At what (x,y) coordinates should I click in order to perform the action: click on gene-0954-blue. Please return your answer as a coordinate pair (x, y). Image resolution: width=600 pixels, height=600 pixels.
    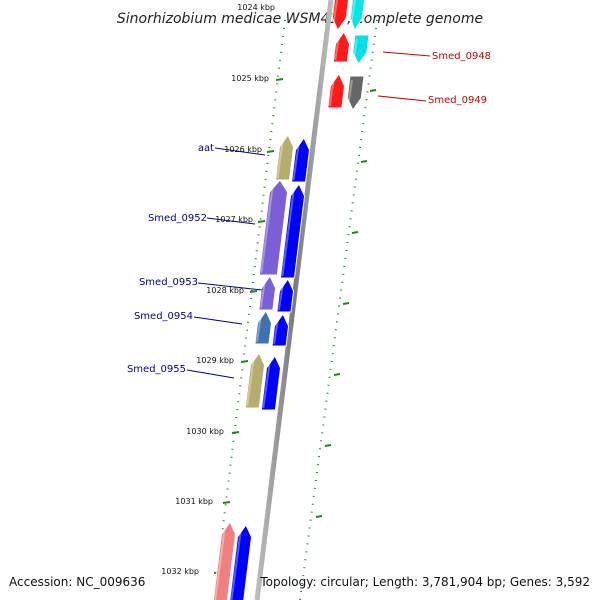
    Looking at the image, I should click on (280, 330).